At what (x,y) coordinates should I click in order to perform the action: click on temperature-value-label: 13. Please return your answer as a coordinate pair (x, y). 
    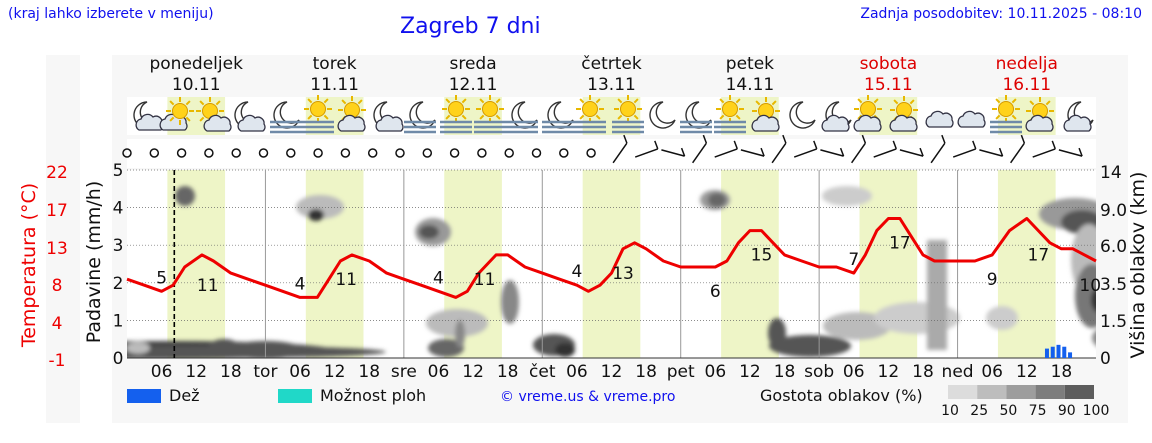
    Looking at the image, I should click on (623, 274).